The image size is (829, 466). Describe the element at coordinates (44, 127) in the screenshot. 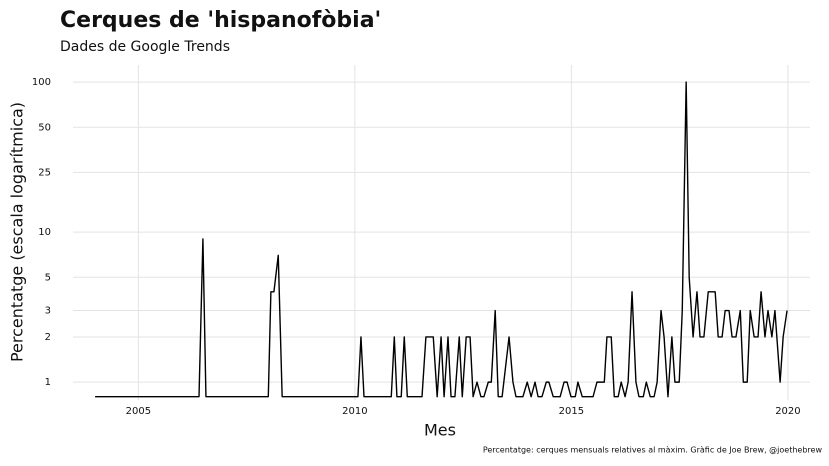

I see `y-tick-label: 50` at that location.